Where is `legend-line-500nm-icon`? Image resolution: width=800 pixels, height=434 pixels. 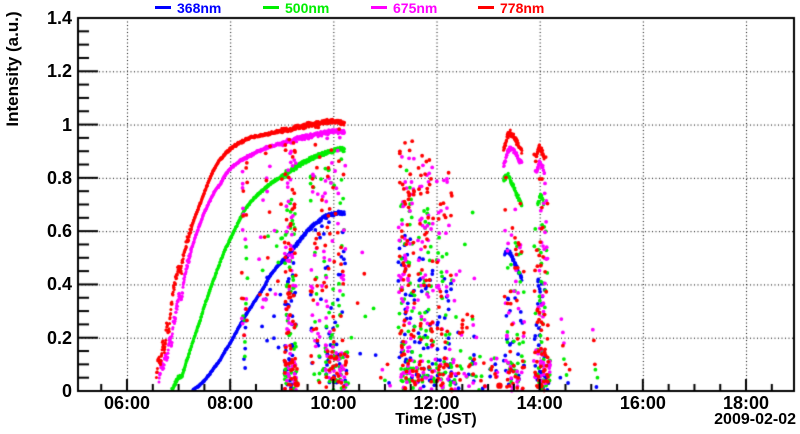
legend-line-500nm-icon is located at coordinates (271, 8).